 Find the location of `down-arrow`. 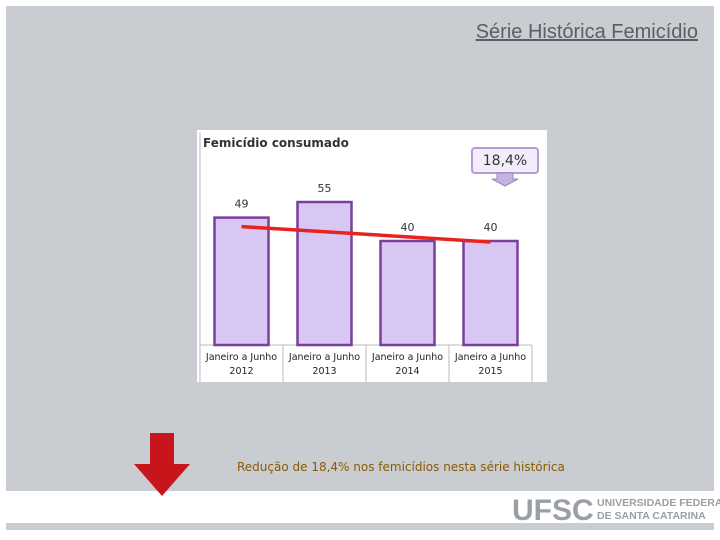

down-arrow is located at coordinates (162, 464).